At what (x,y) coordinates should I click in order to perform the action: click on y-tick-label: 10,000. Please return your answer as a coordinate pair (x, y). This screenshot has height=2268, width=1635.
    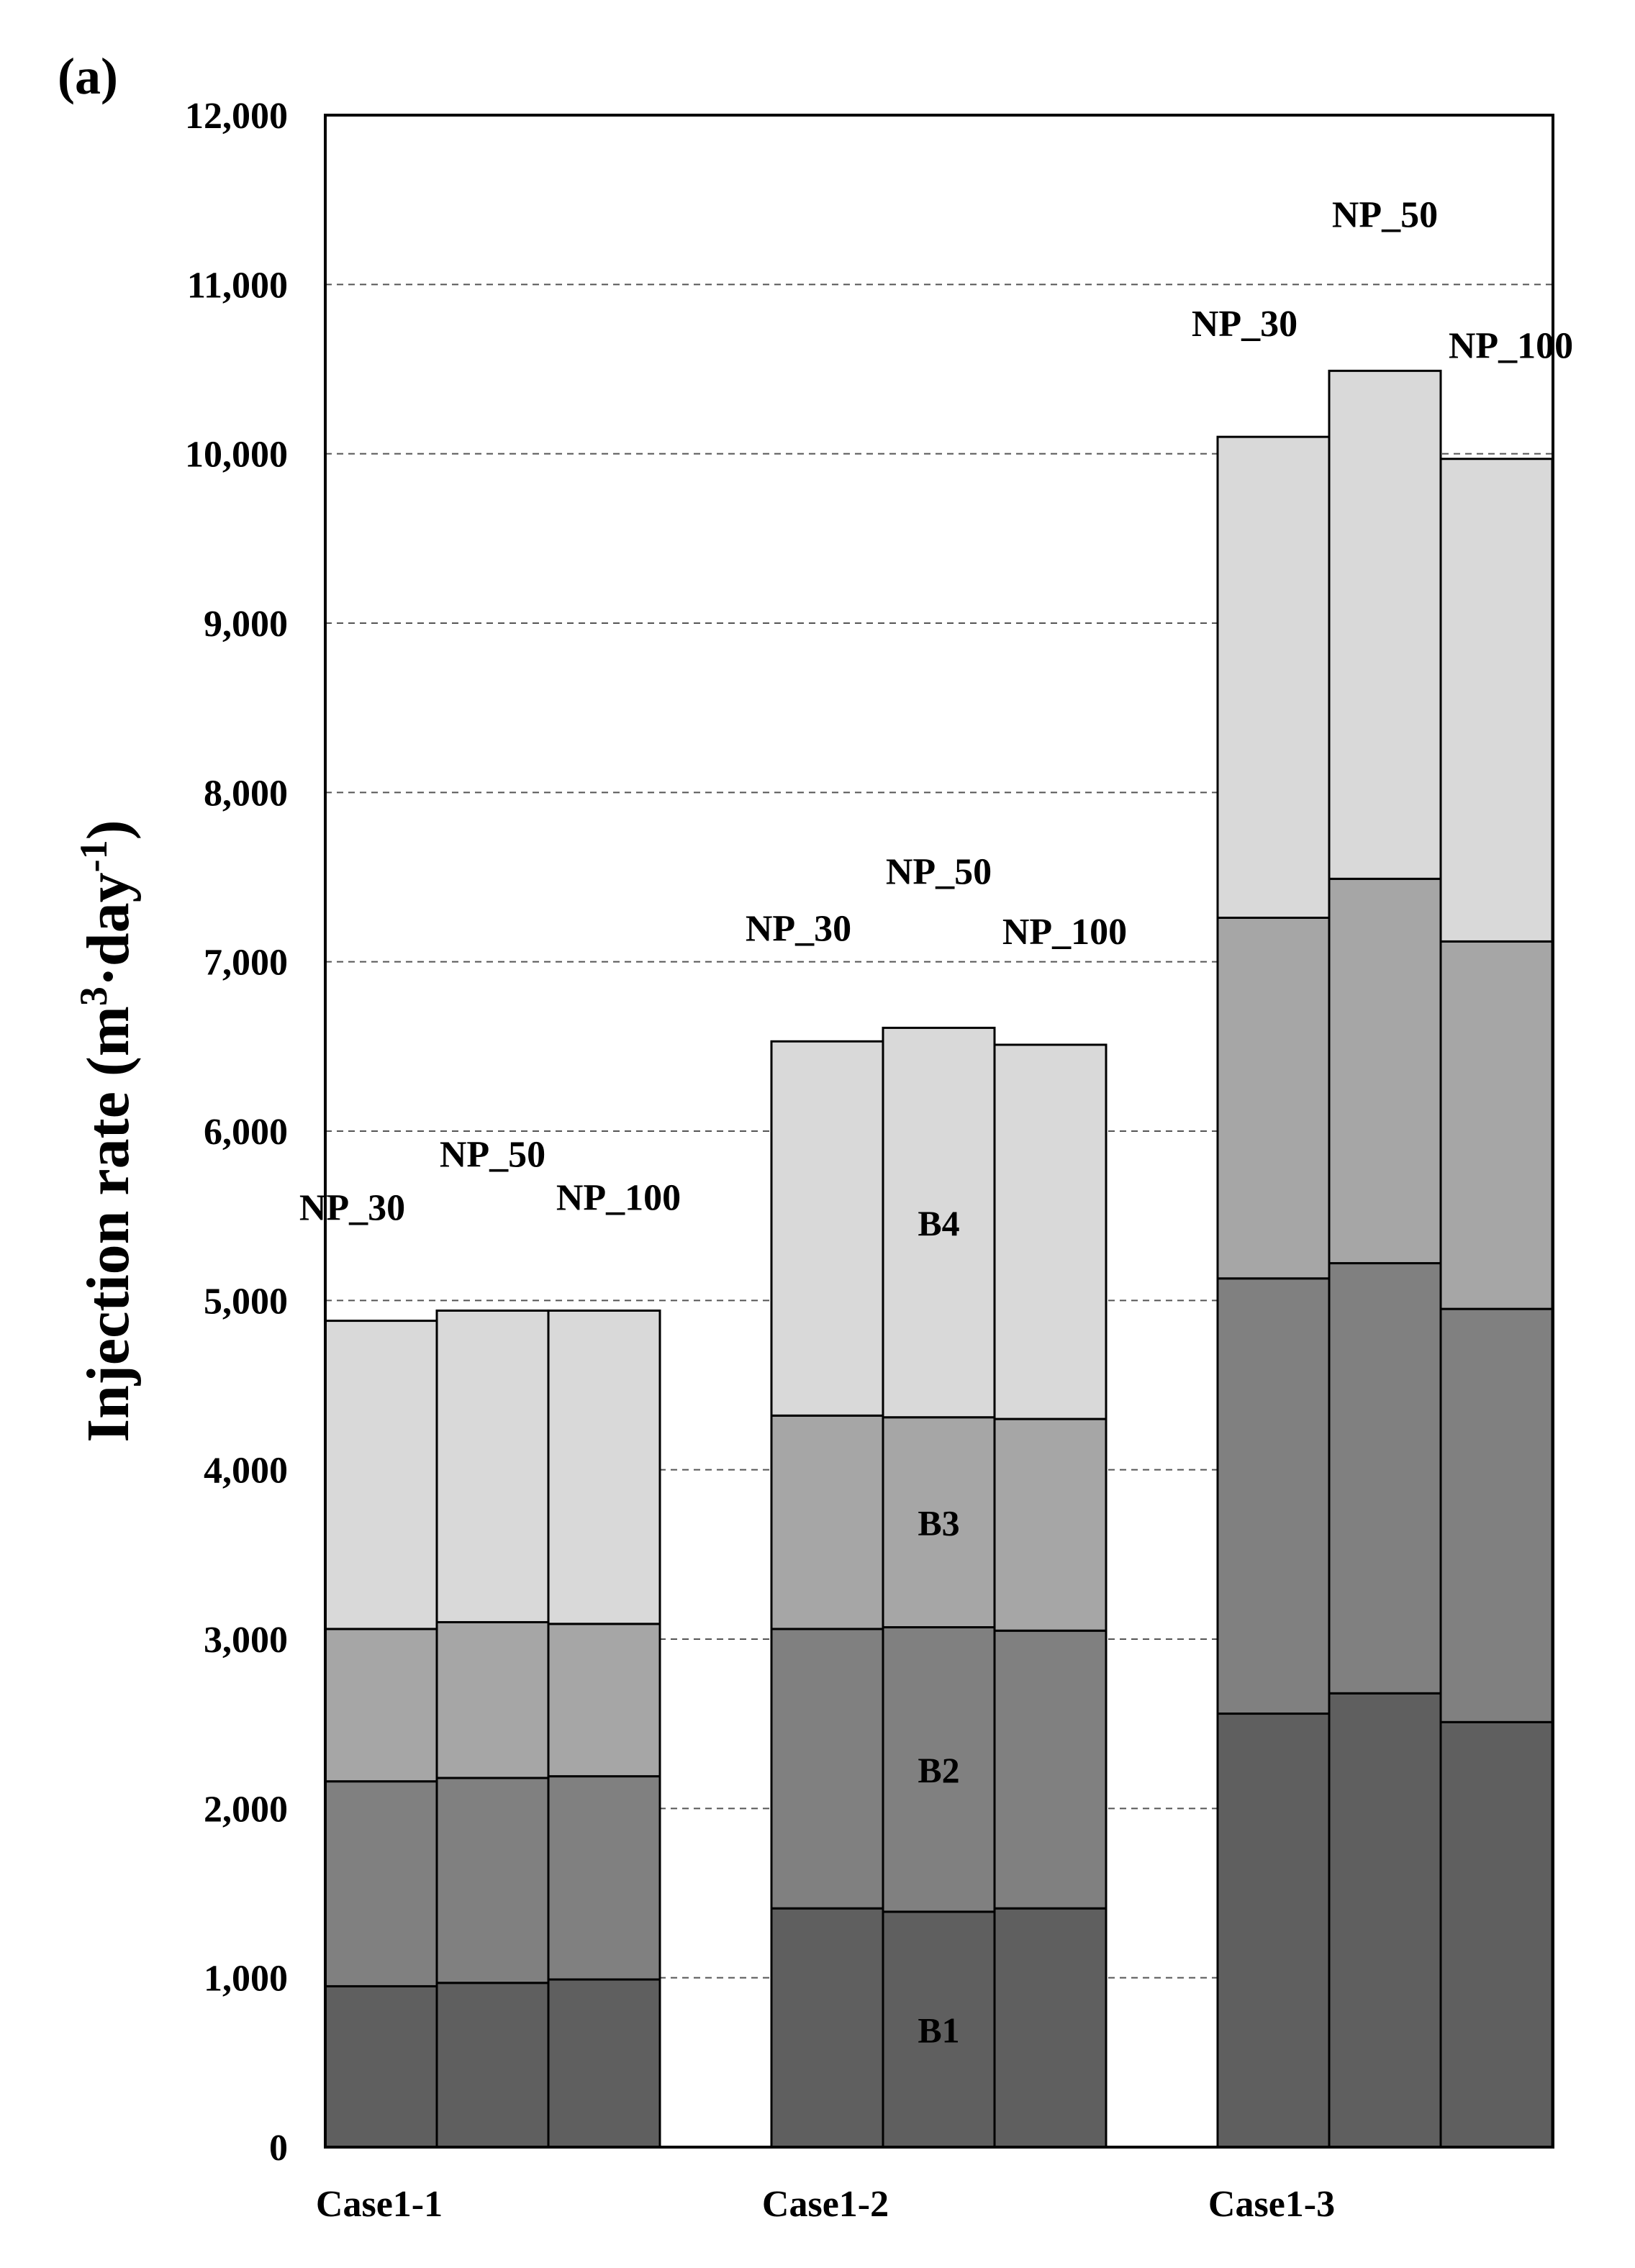
    Looking at the image, I should click on (236, 455).